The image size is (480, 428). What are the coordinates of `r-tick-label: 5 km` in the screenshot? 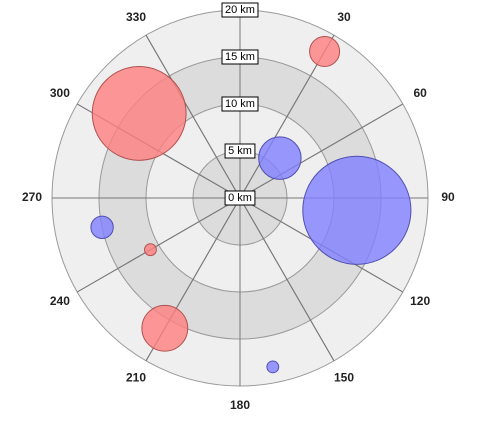 It's located at (240, 151).